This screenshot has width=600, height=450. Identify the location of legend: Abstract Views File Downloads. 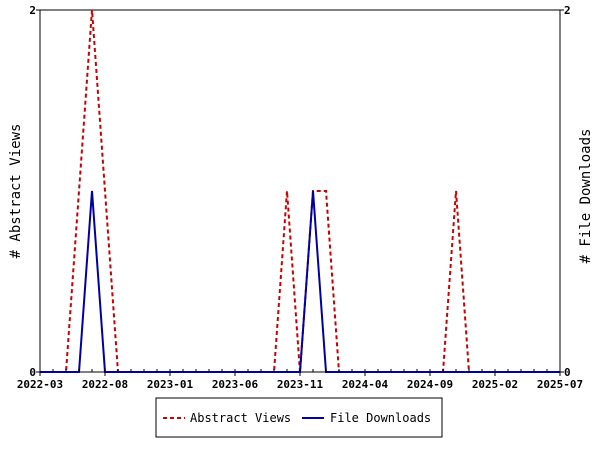
(299, 417).